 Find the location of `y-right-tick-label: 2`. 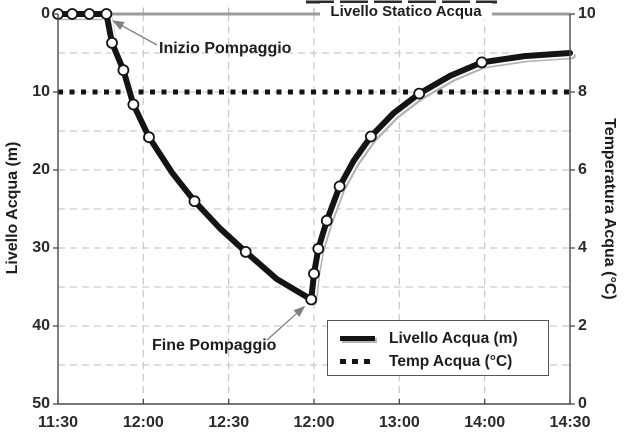

y-right-tick-label: 2 is located at coordinates (582, 325).